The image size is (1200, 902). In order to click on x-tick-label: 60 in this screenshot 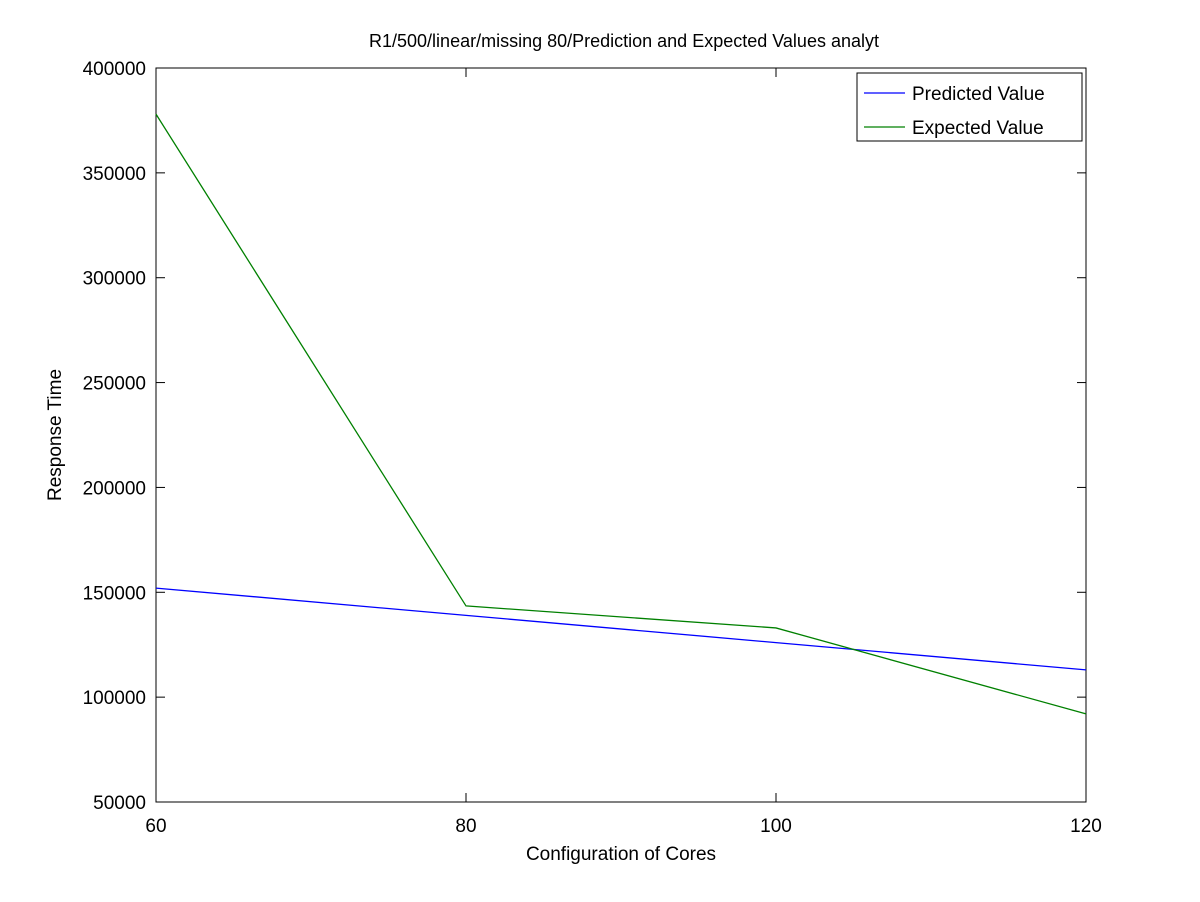, I will do `click(155, 826)`.